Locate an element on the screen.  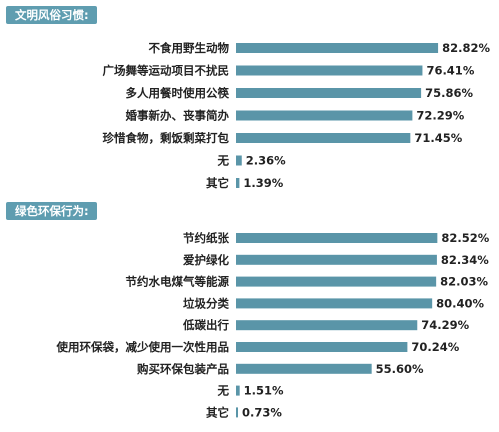
category-label: 婚事新办、丧事简办 is located at coordinates (178, 116).